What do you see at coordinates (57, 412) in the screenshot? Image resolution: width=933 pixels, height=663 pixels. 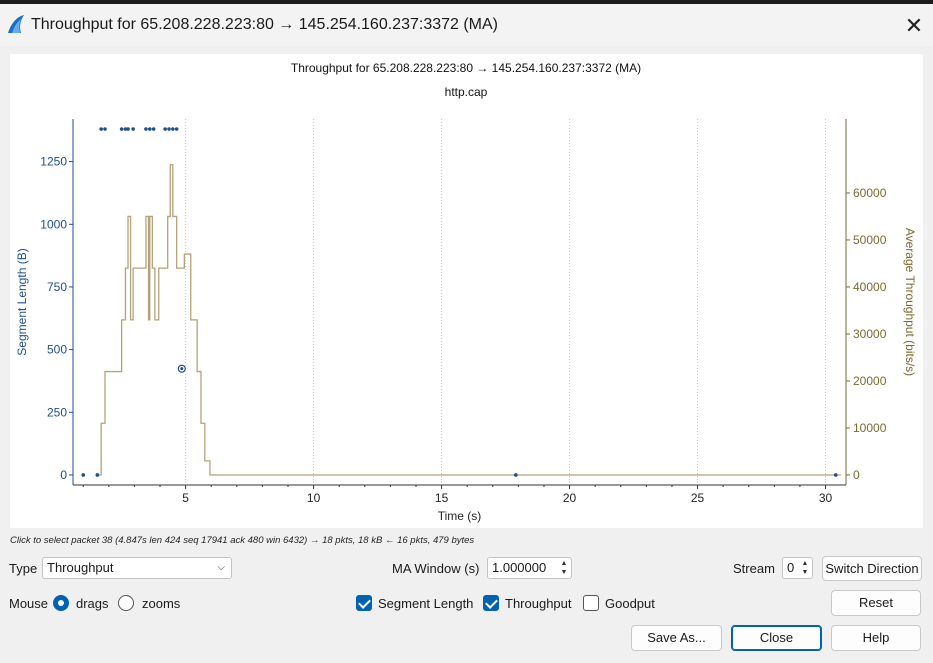 I see `y-left-tick-label: 250` at bounding box center [57, 412].